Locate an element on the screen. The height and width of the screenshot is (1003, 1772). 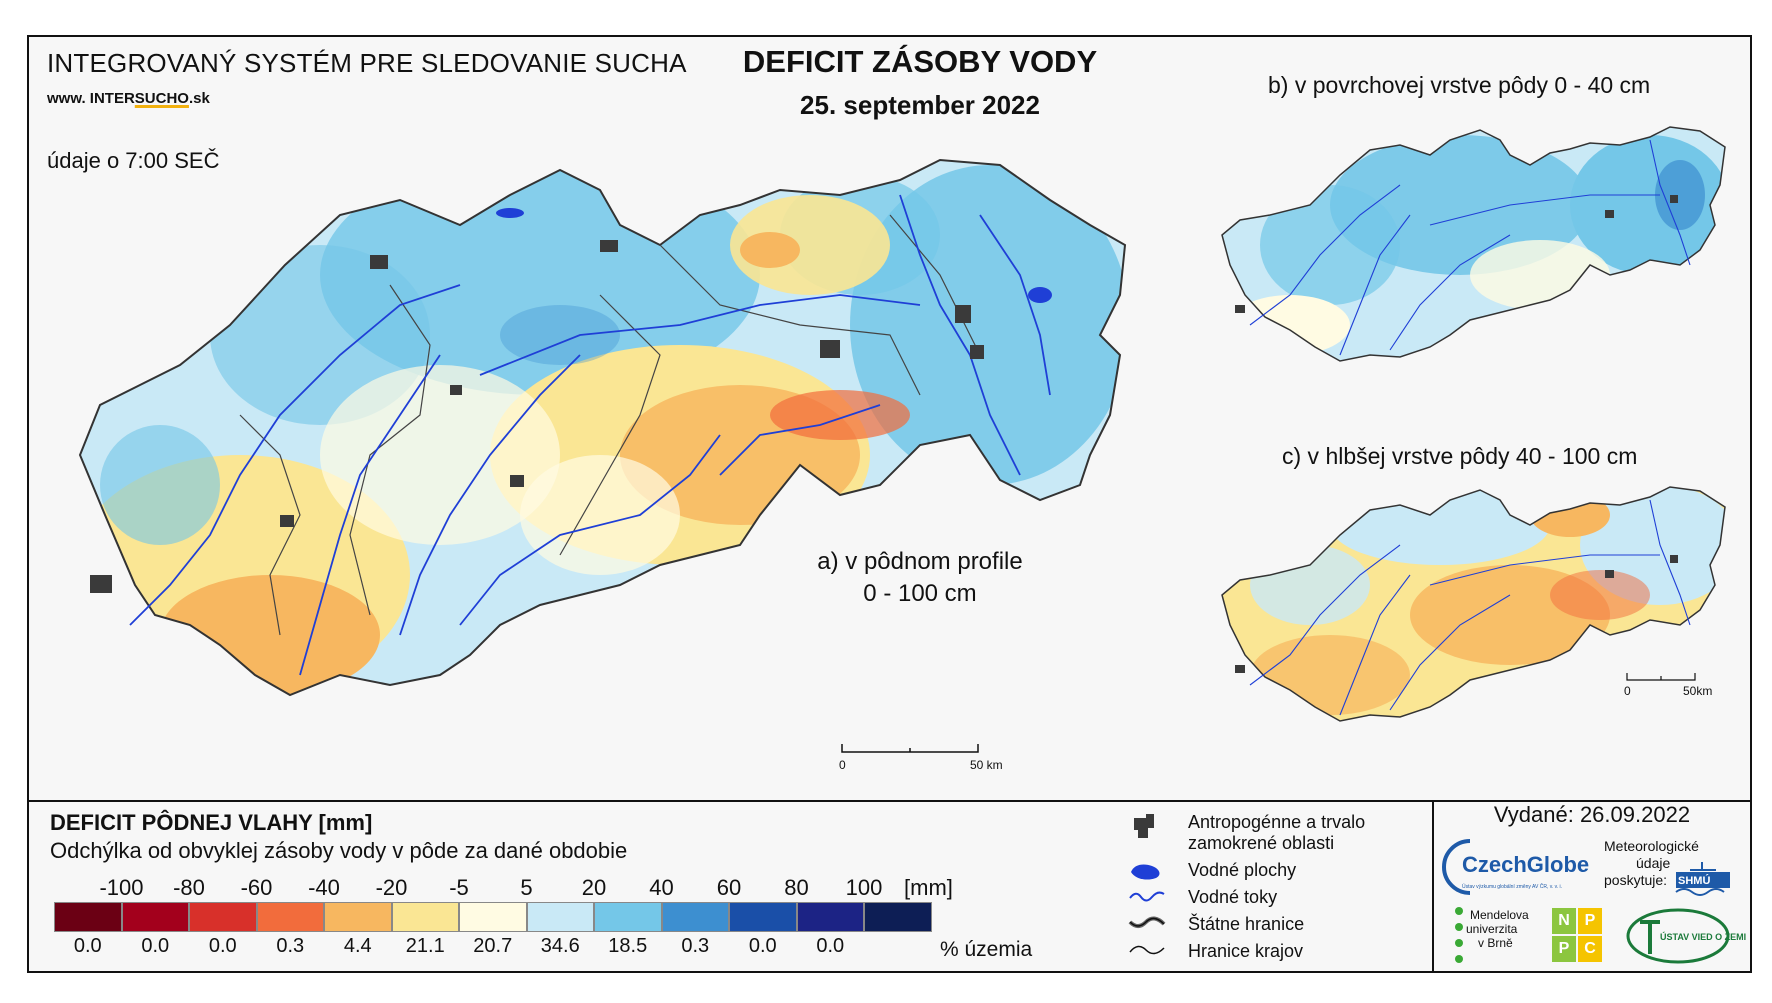
percent-label: % územia is located at coordinates (986, 949).